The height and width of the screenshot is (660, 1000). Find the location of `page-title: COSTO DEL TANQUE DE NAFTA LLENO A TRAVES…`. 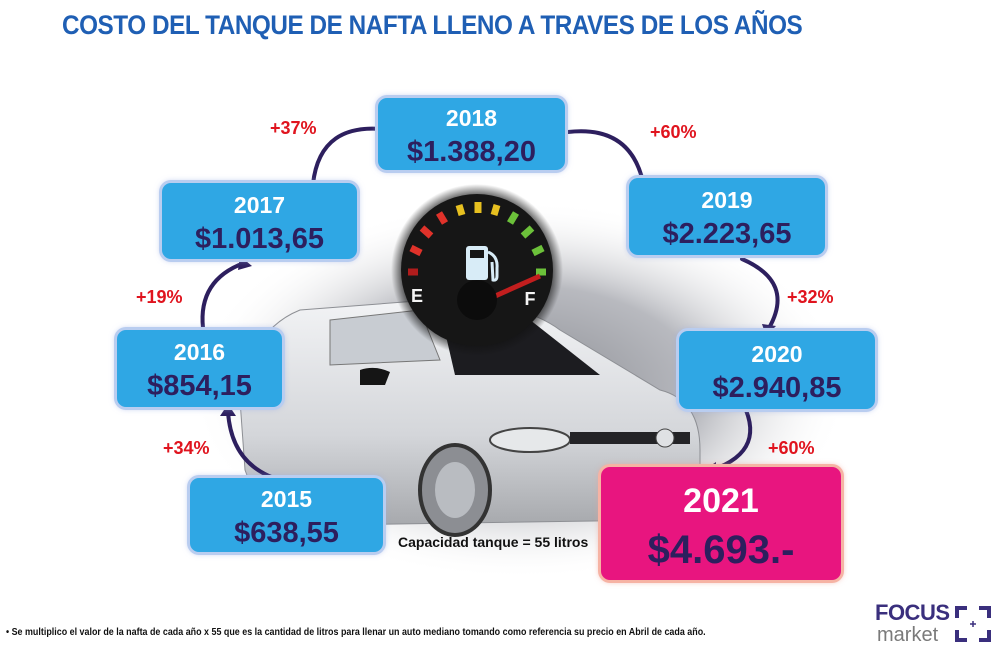

page-title: COSTO DEL TANQUE DE NAFTA LLENO A TRAVES… is located at coordinates (432, 25).